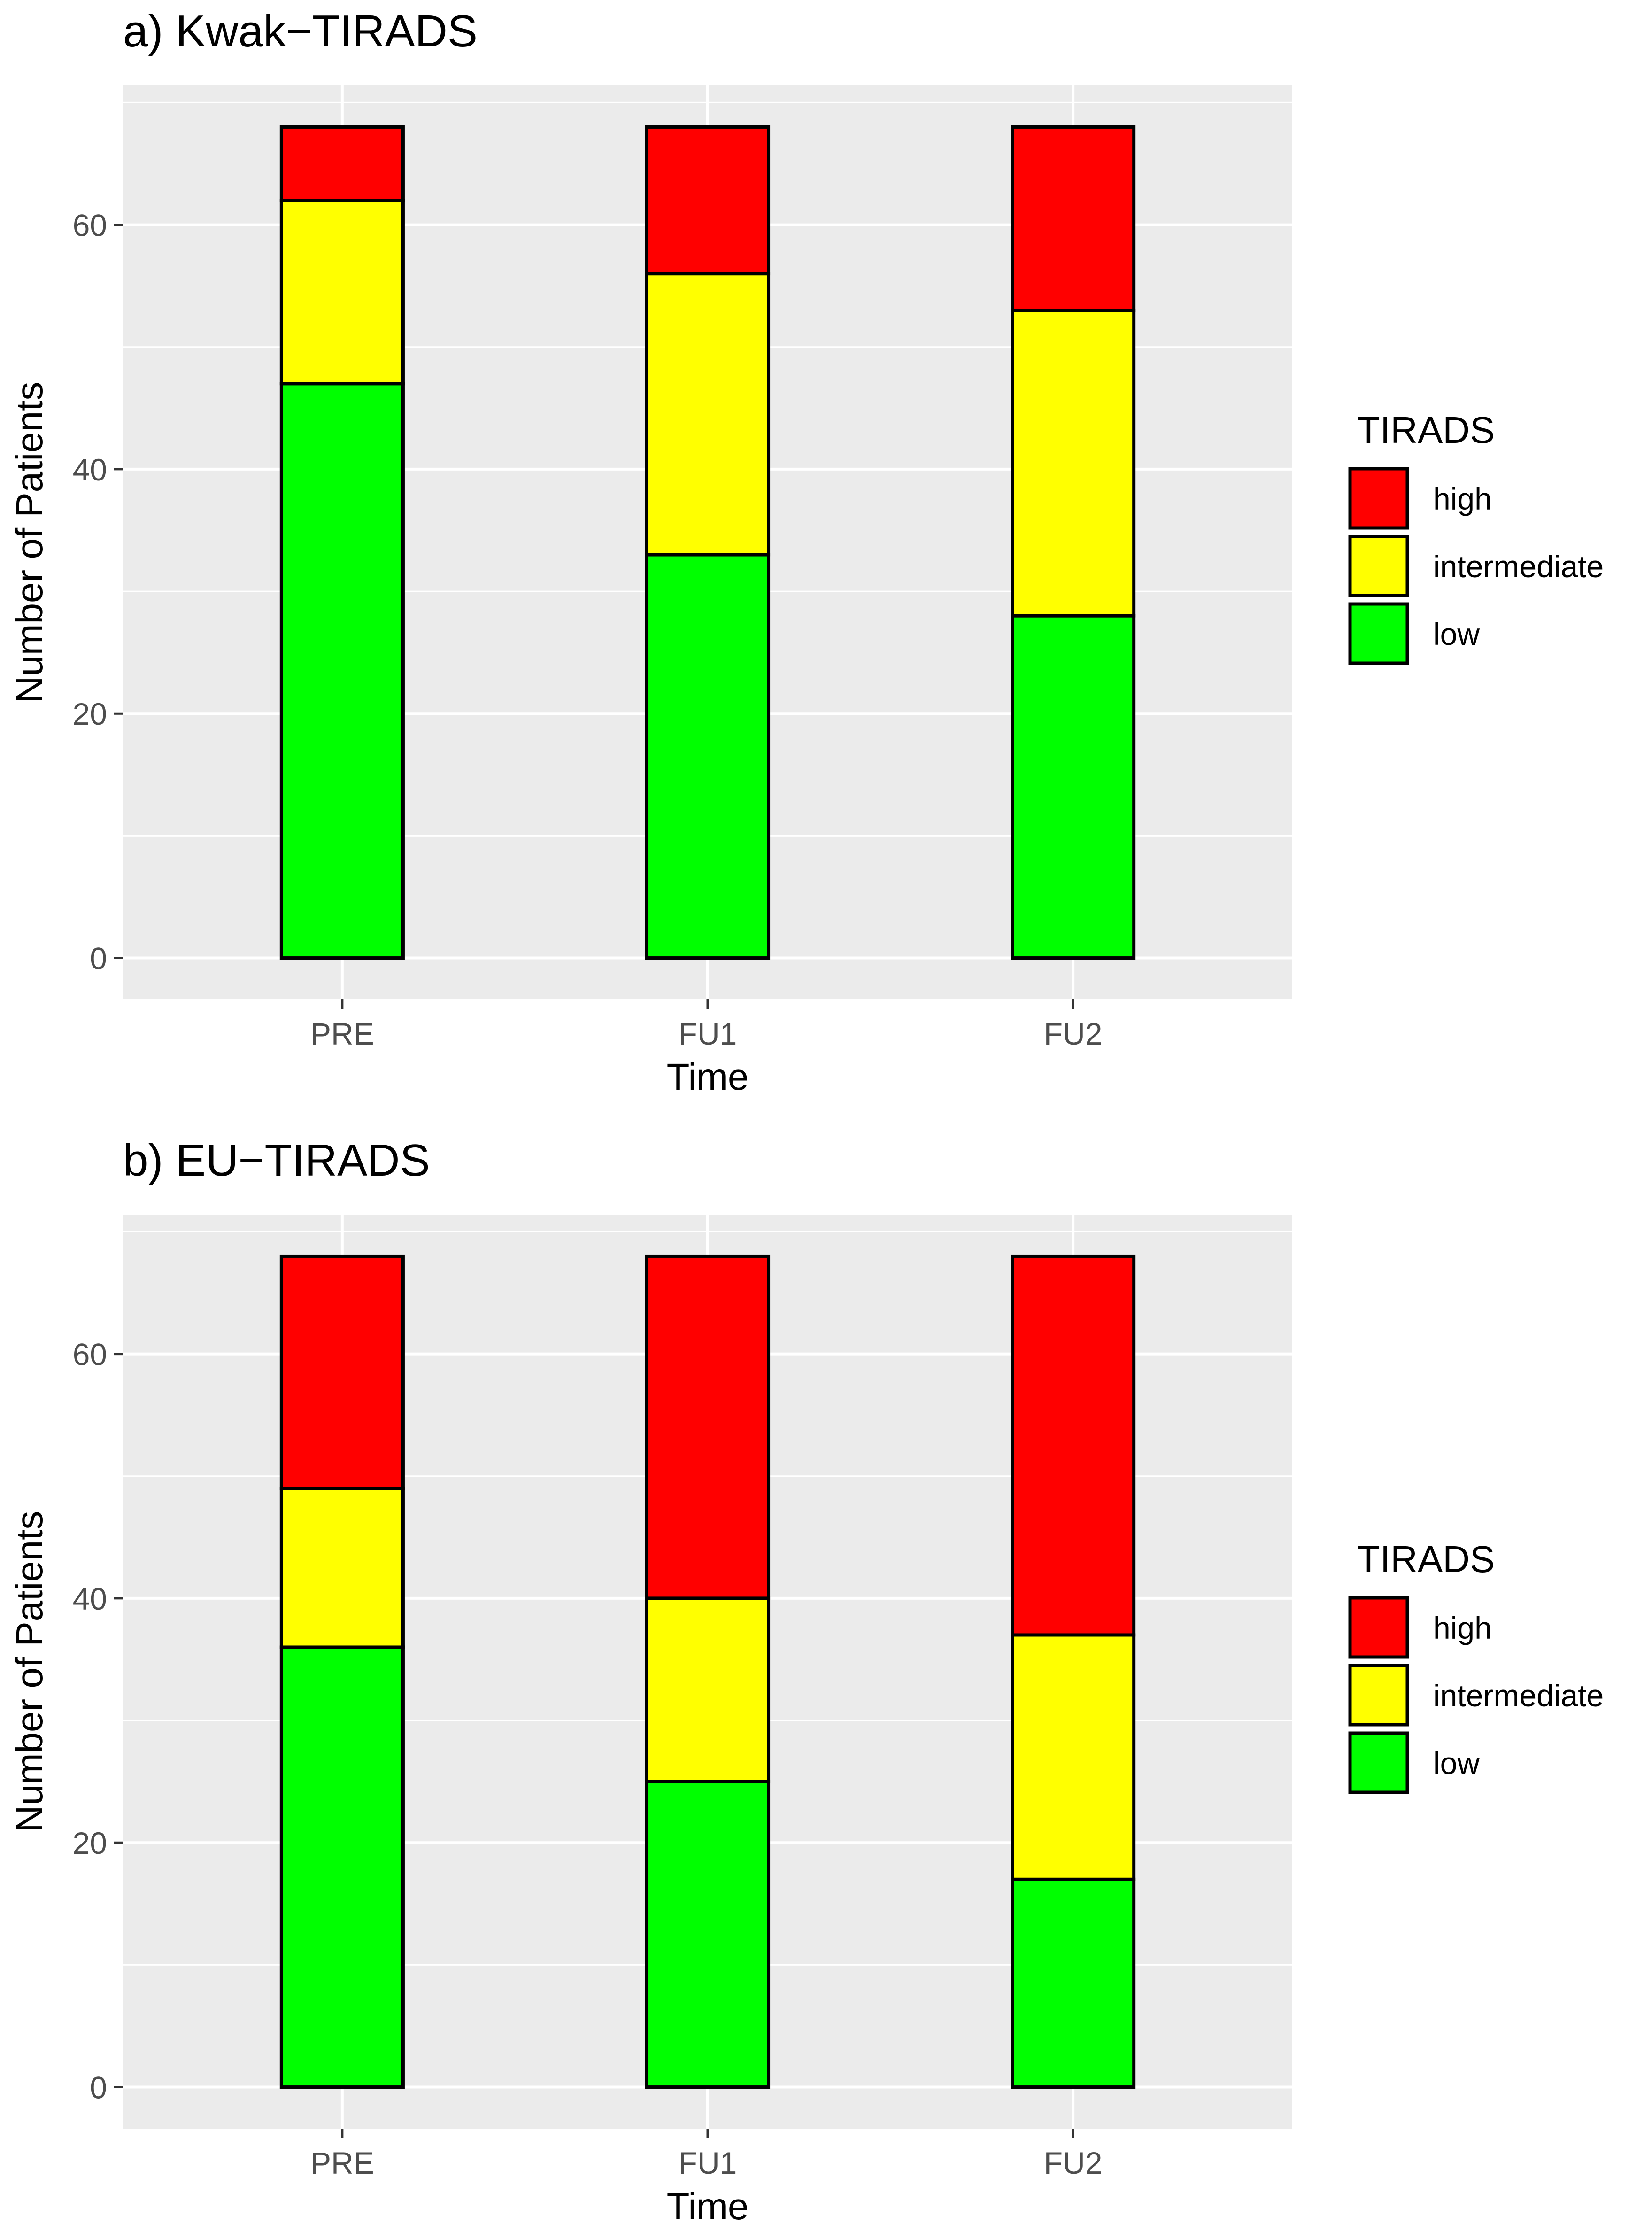  I want to click on chart-title: a) Kwak−TIRADS, so click(300, 31).